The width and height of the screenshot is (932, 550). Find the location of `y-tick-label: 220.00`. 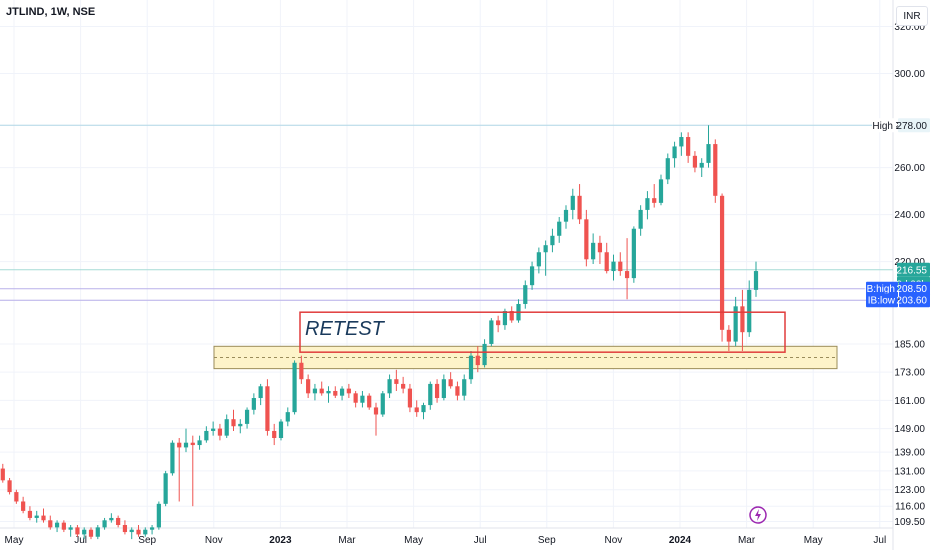

y-tick-label: 220.00 is located at coordinates (909, 262).